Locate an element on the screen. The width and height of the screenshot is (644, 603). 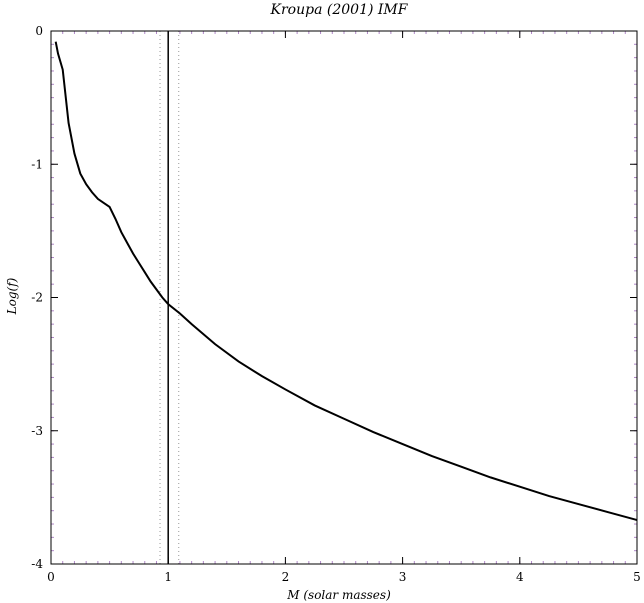
x-axis-label: M (solar masses) is located at coordinates (338, 595).